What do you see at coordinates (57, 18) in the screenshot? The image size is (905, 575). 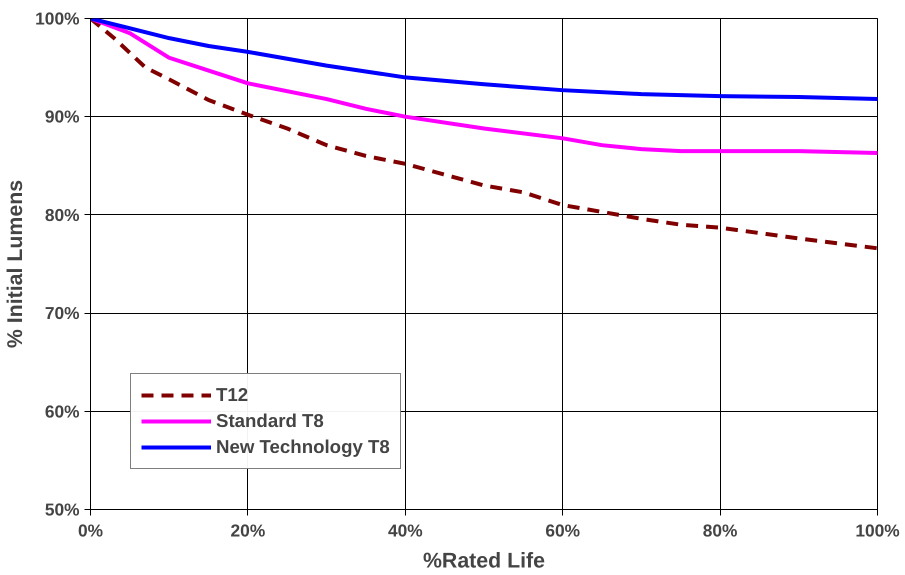 I see `y-tick-label: 100%` at bounding box center [57, 18].